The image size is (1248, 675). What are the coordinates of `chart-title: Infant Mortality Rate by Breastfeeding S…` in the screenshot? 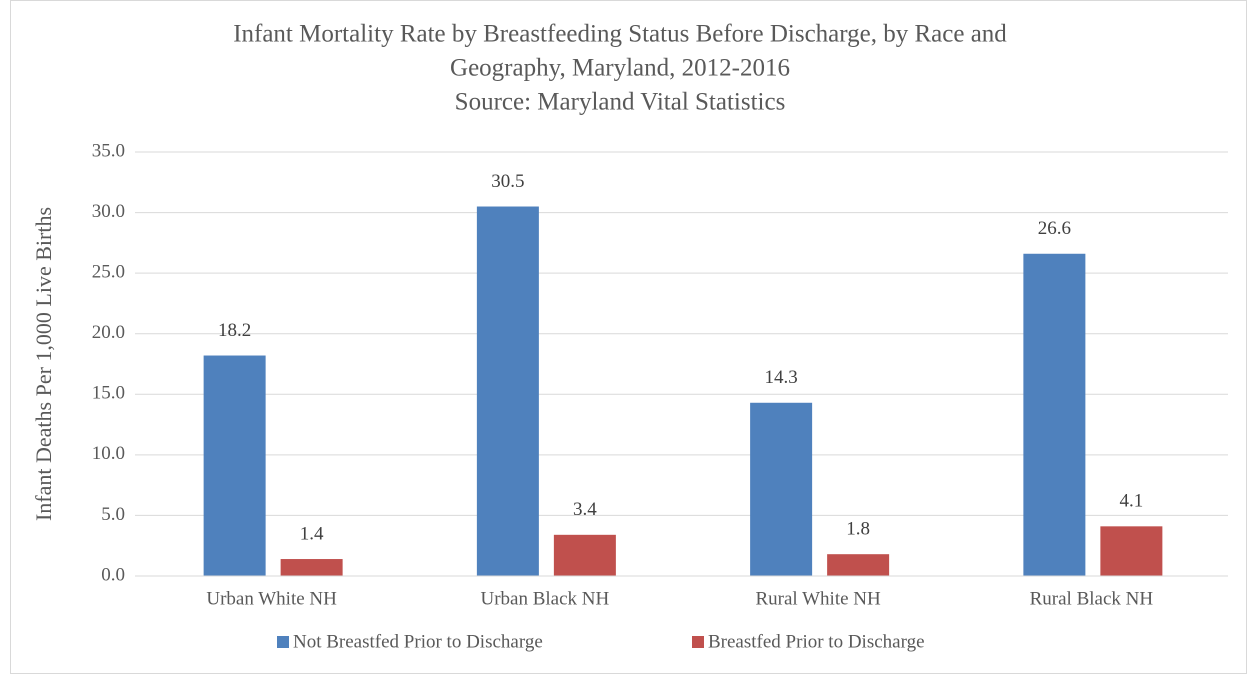 It's located at (620, 34).